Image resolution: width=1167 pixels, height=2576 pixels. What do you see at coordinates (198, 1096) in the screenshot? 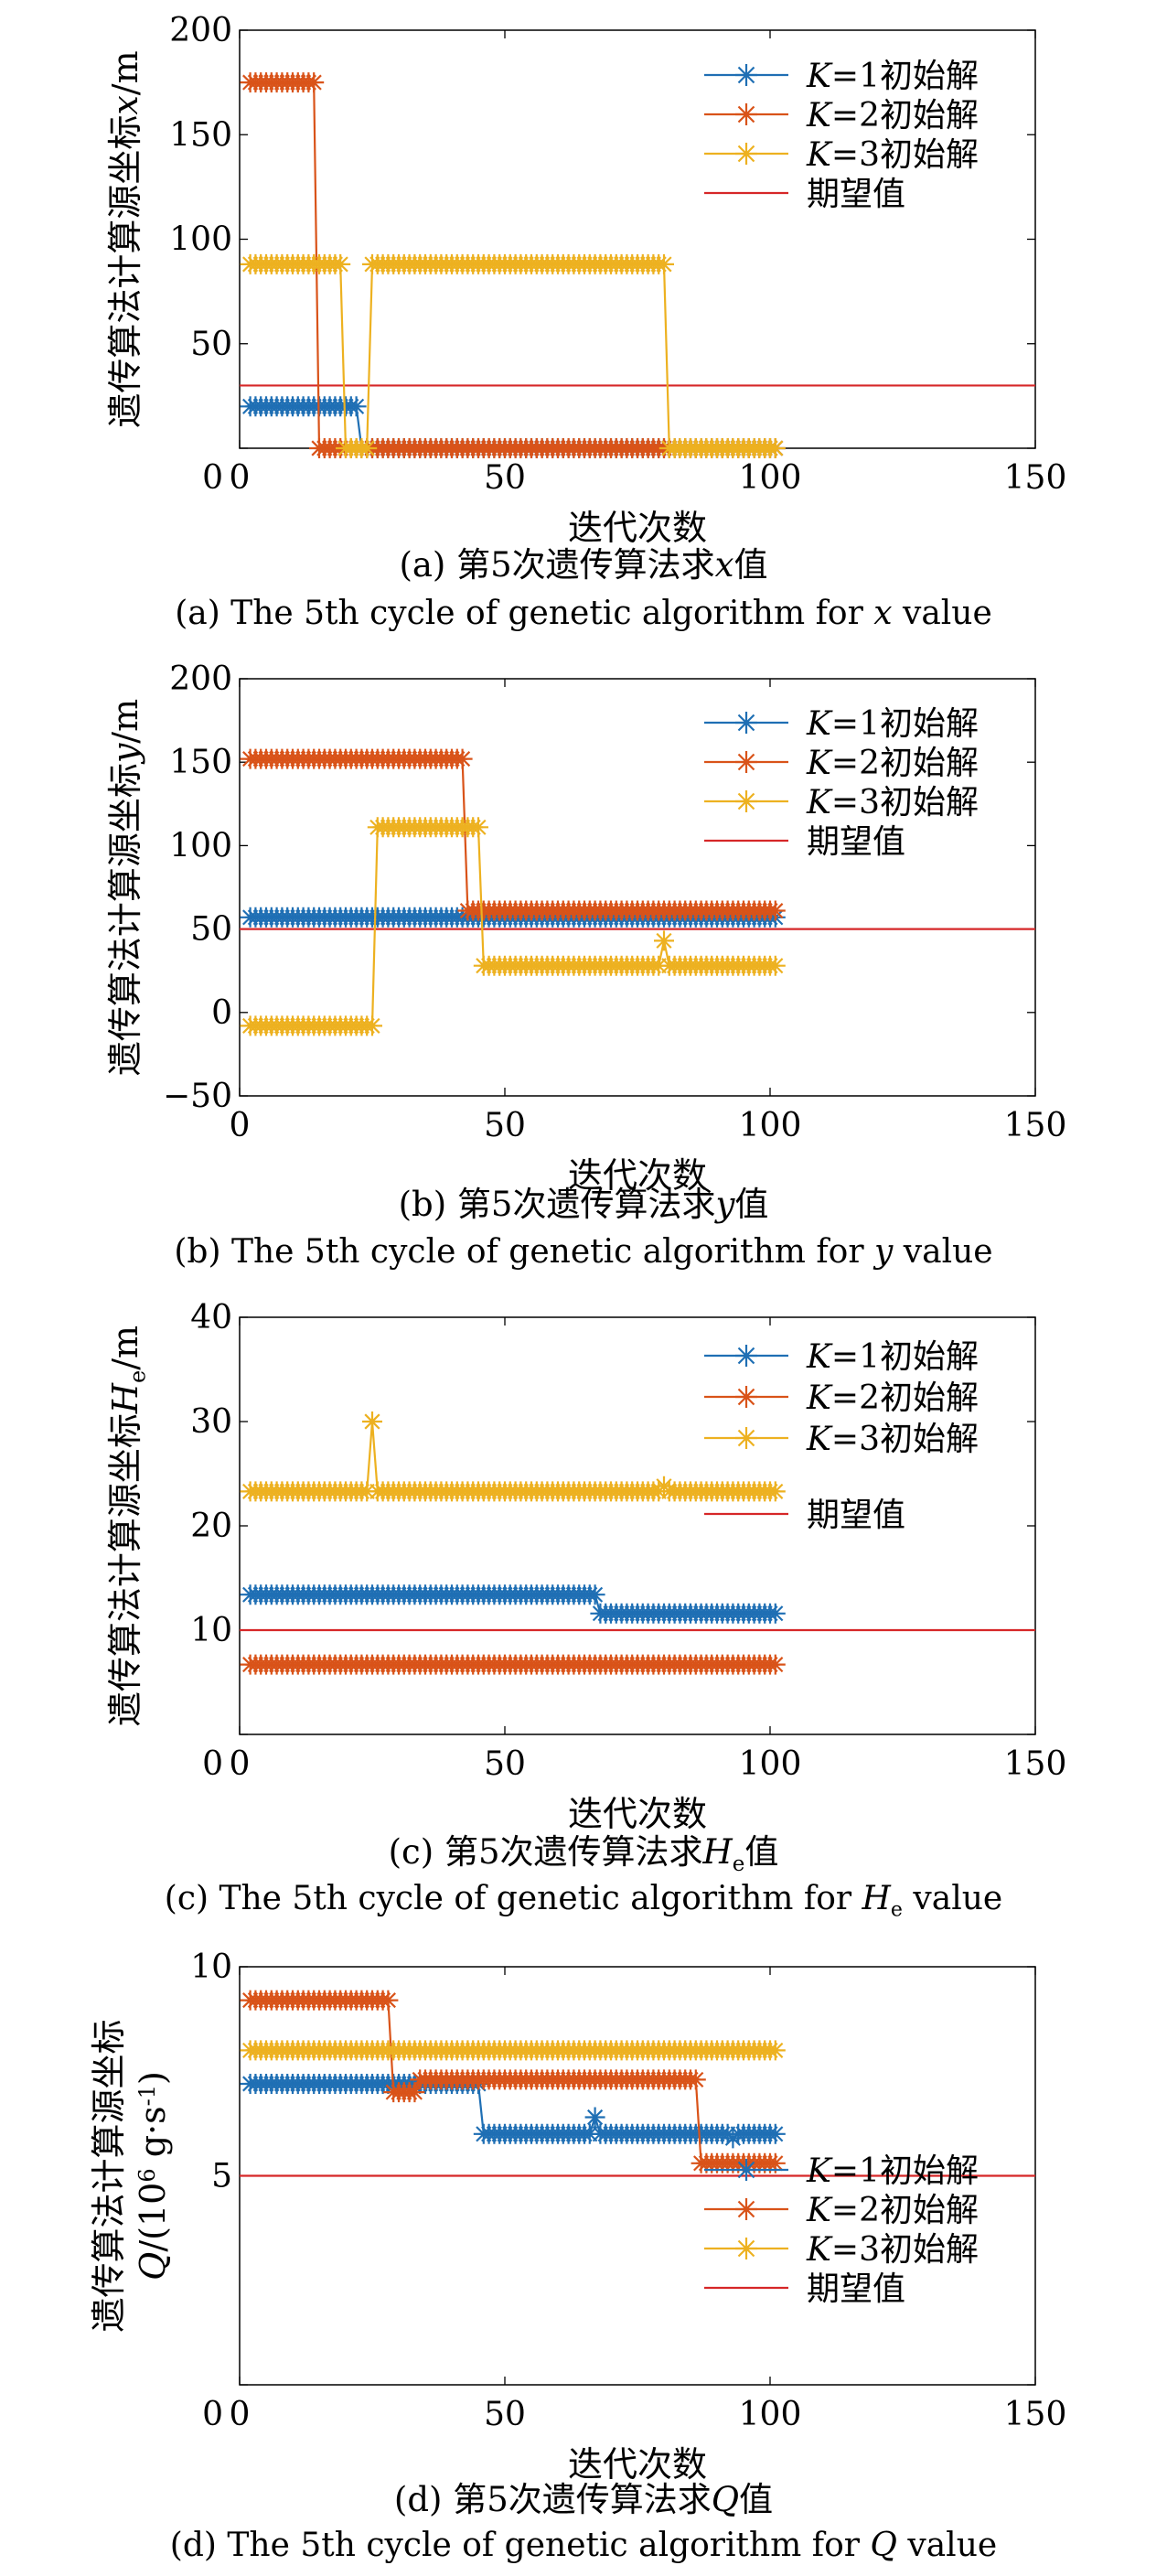
I see `y-tick-label: −50` at bounding box center [198, 1096].